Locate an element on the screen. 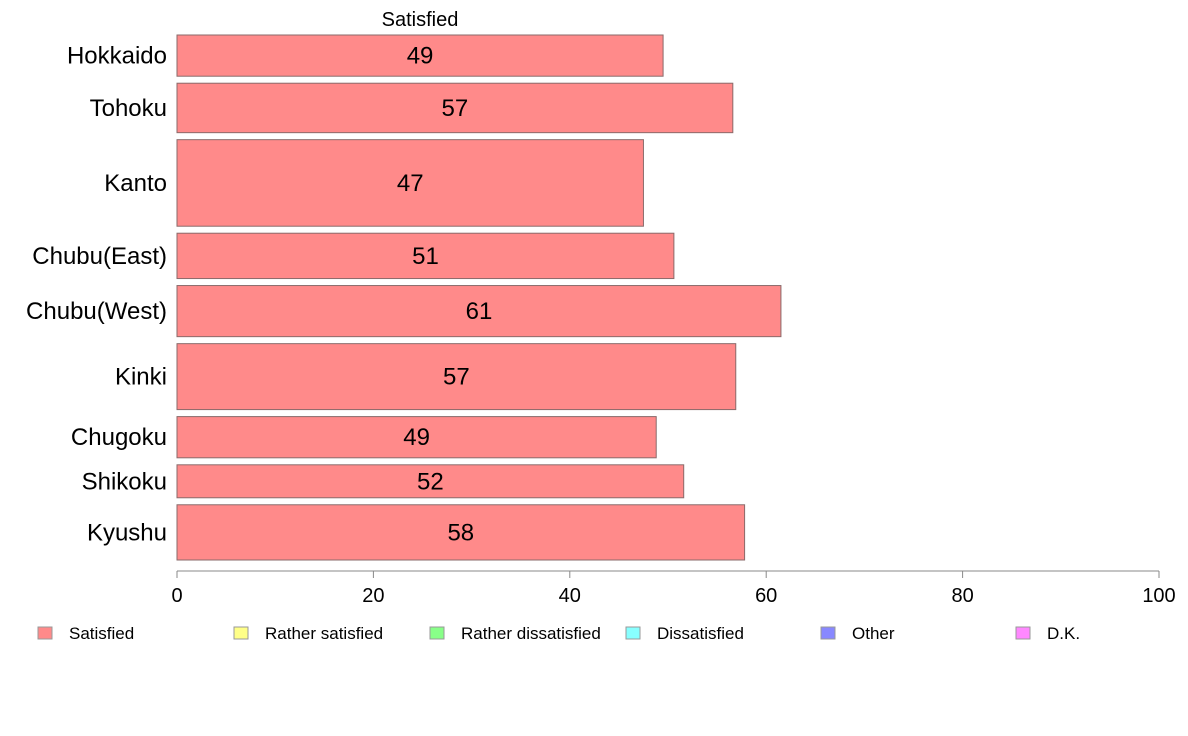 The width and height of the screenshot is (1188, 736). x-tick-label: 80 is located at coordinates (962, 596).